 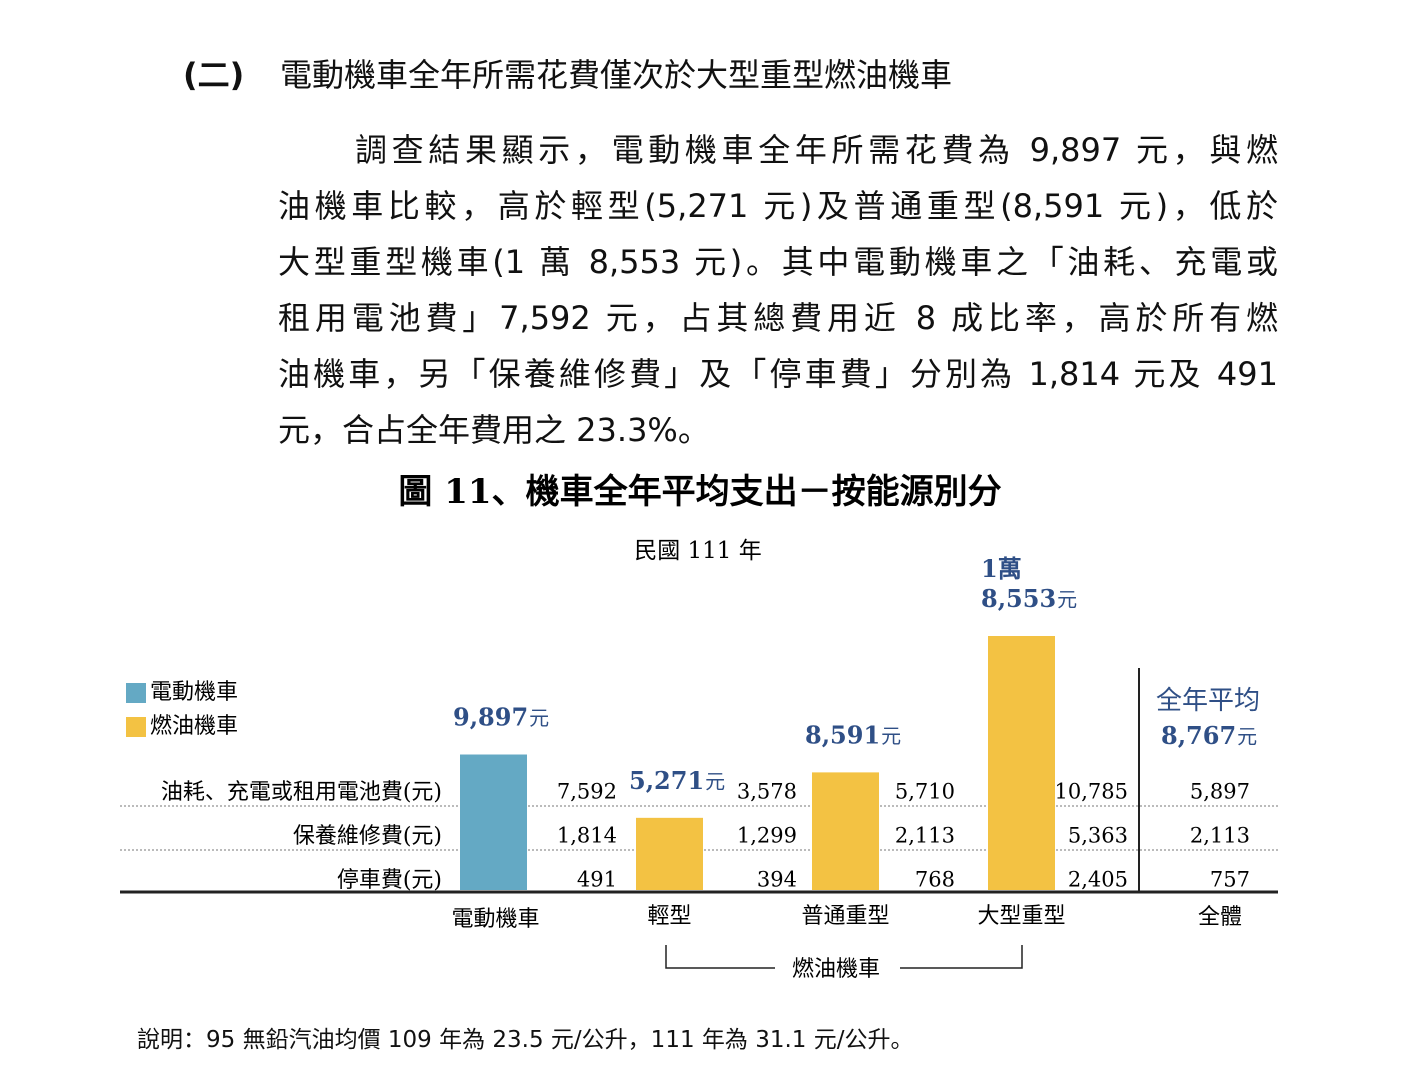 I want to click on category-label: 輕型, so click(x=669, y=916).